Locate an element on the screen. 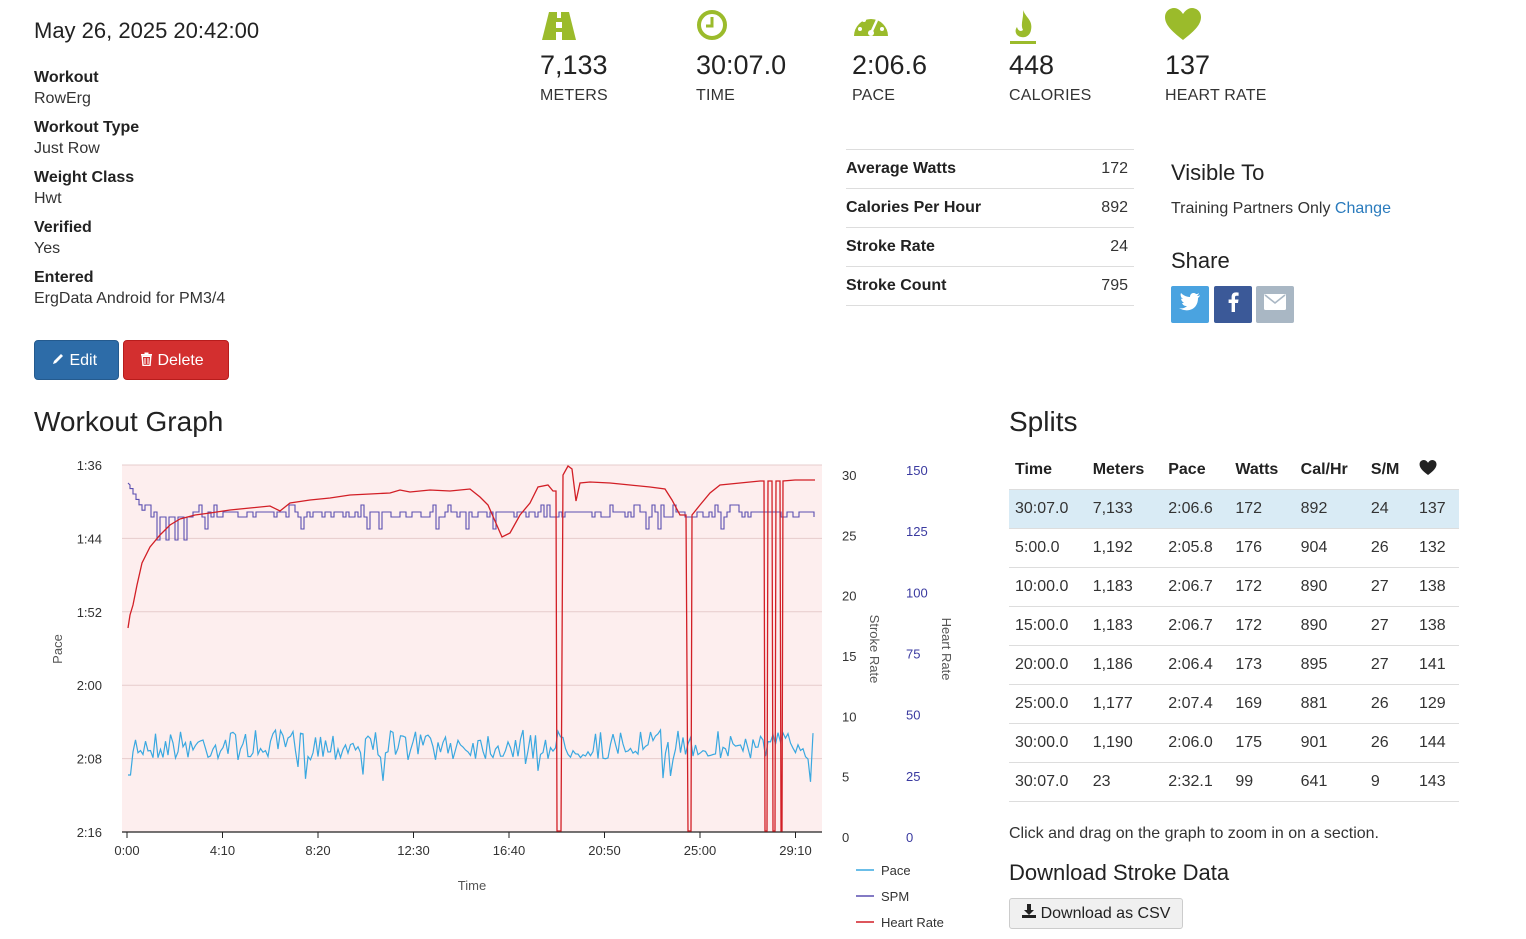  split-cell: 2:06.4 is located at coordinates (1196, 665).